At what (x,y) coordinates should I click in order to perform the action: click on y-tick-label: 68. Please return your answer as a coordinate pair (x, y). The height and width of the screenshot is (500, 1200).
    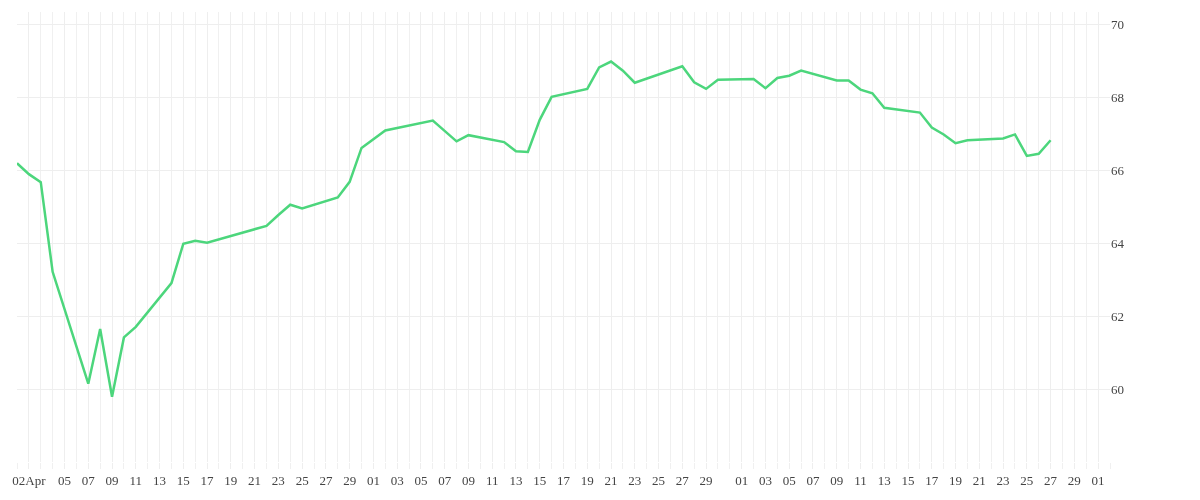
    Looking at the image, I should click on (1117, 98).